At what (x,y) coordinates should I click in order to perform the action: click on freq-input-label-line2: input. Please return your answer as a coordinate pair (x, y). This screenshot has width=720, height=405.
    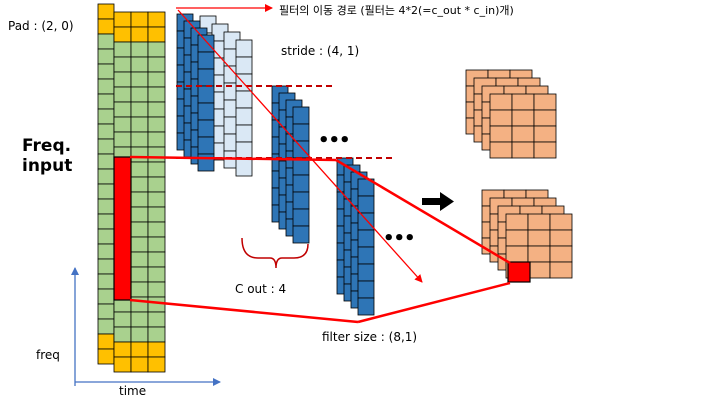
    Looking at the image, I should click on (47, 166).